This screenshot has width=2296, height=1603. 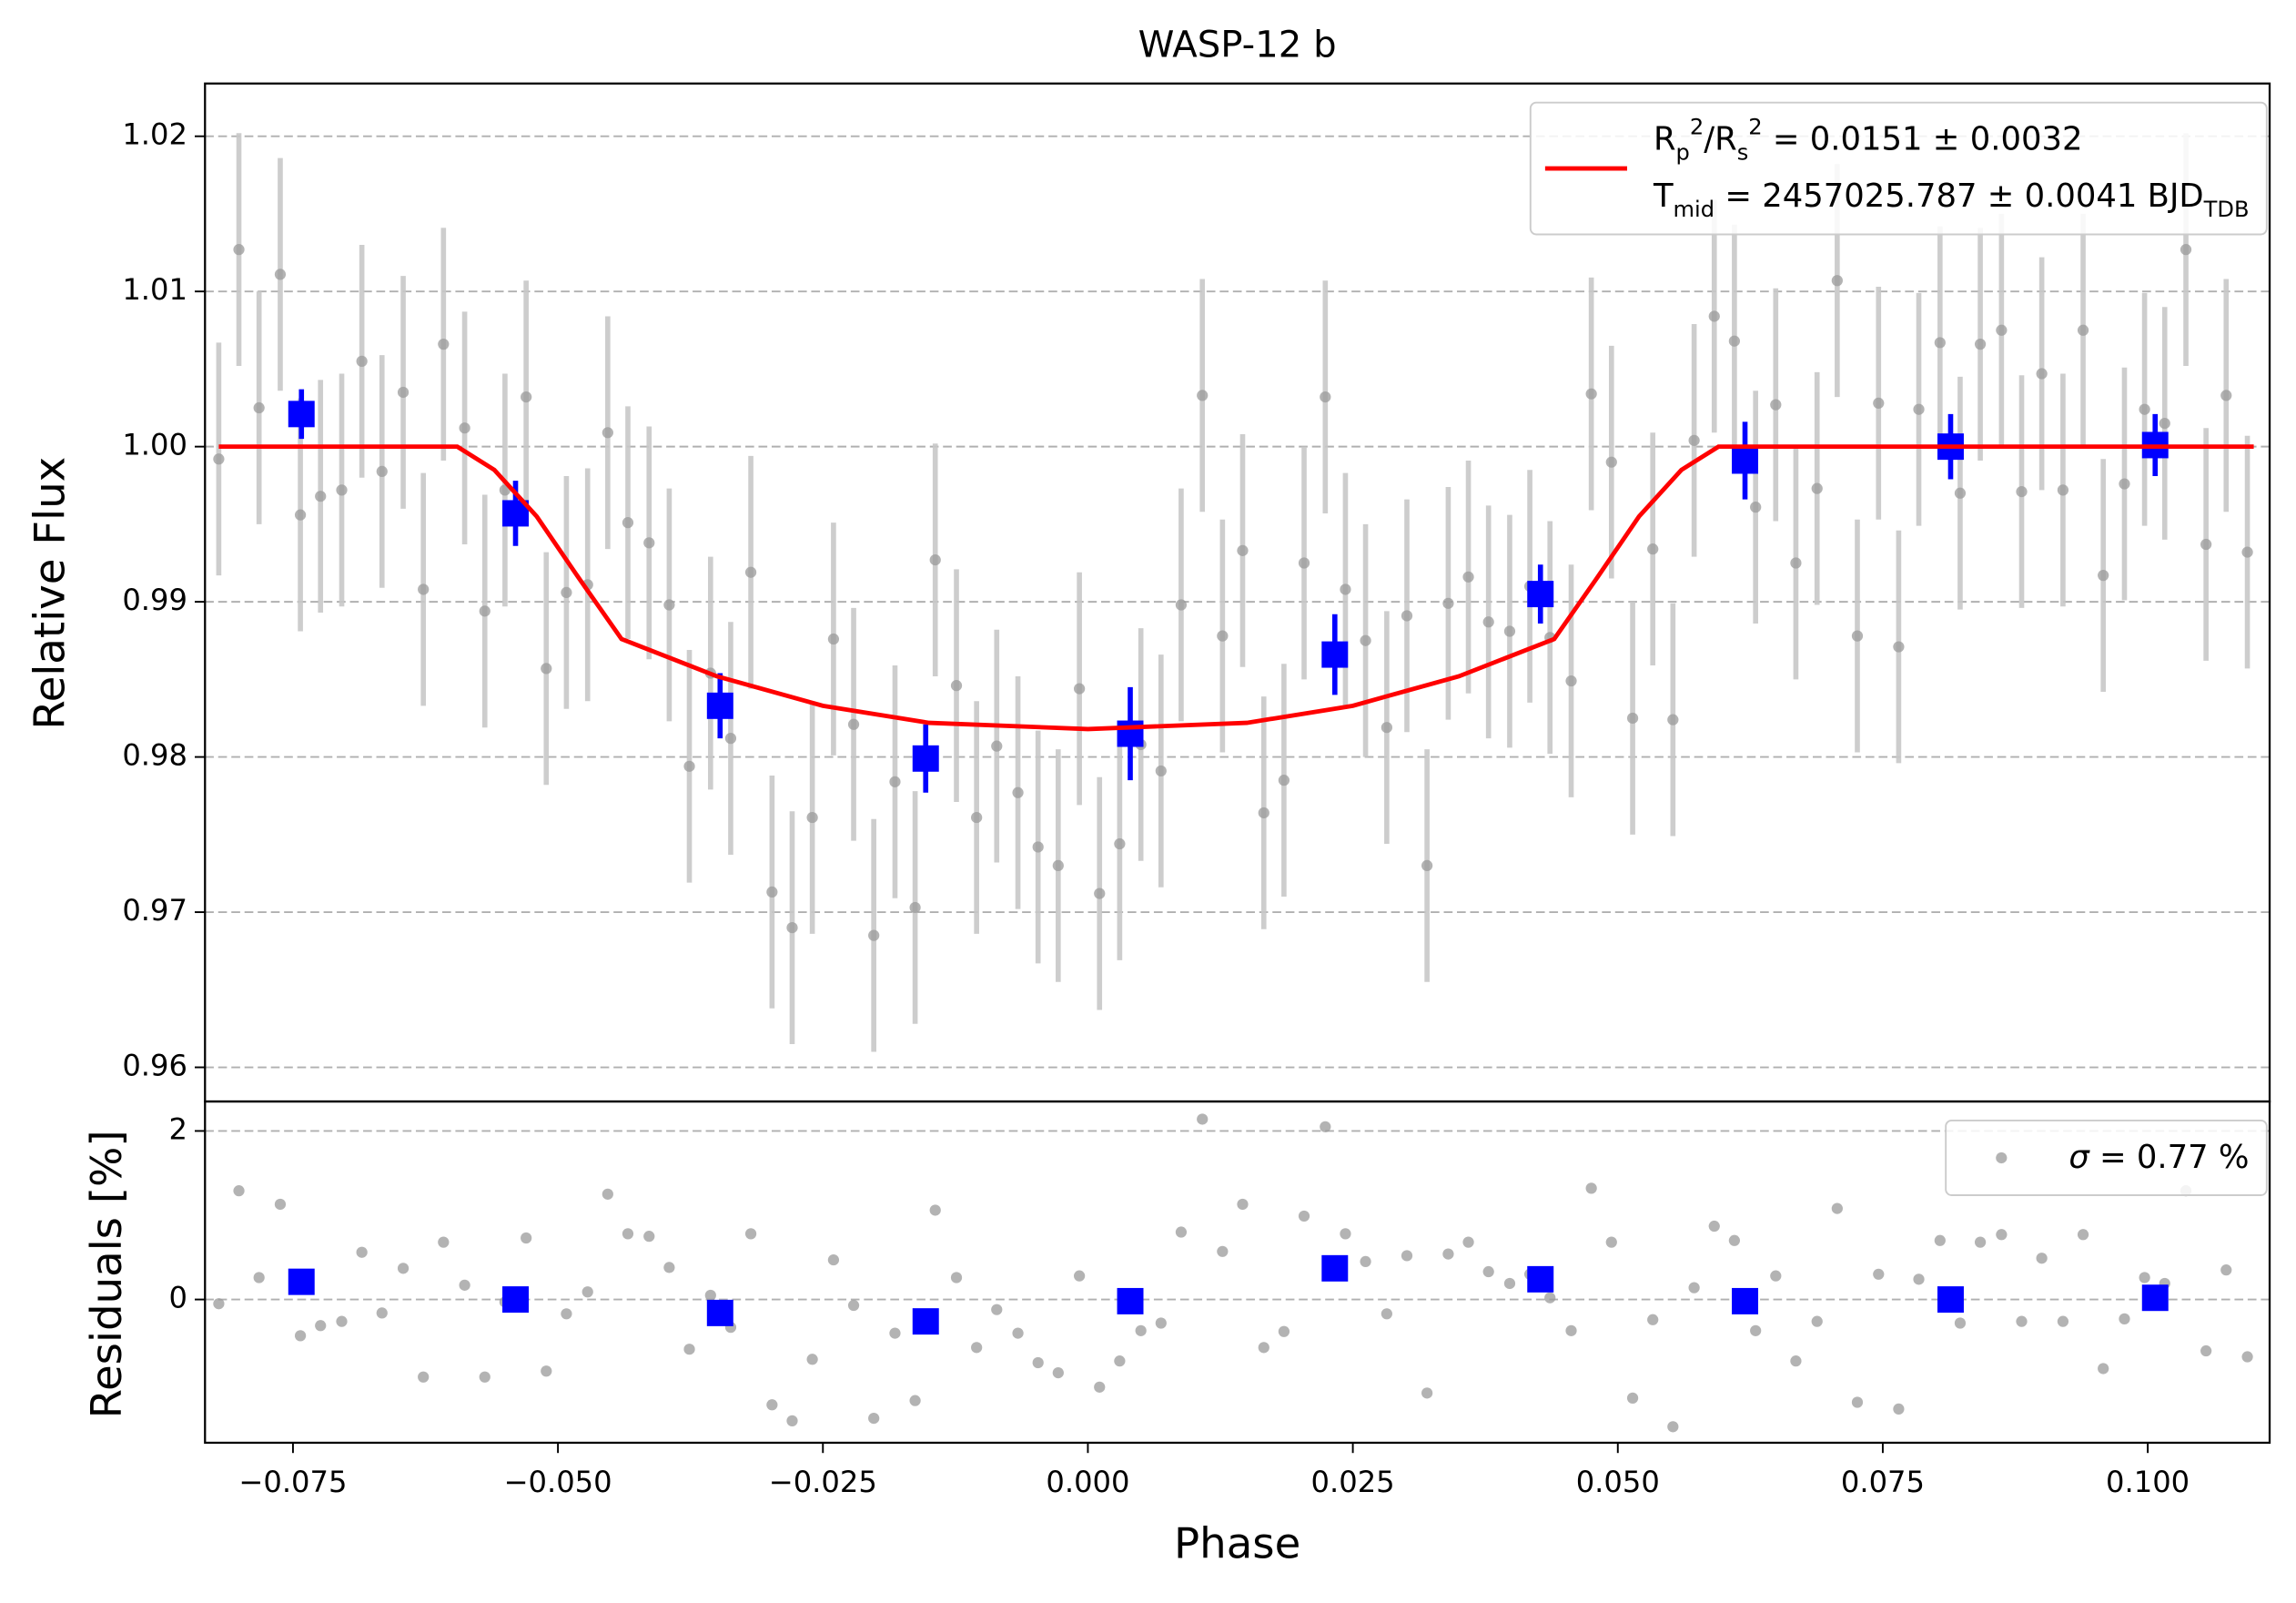 I want to click on x-tick-label: −0.075, so click(x=293, y=1482).